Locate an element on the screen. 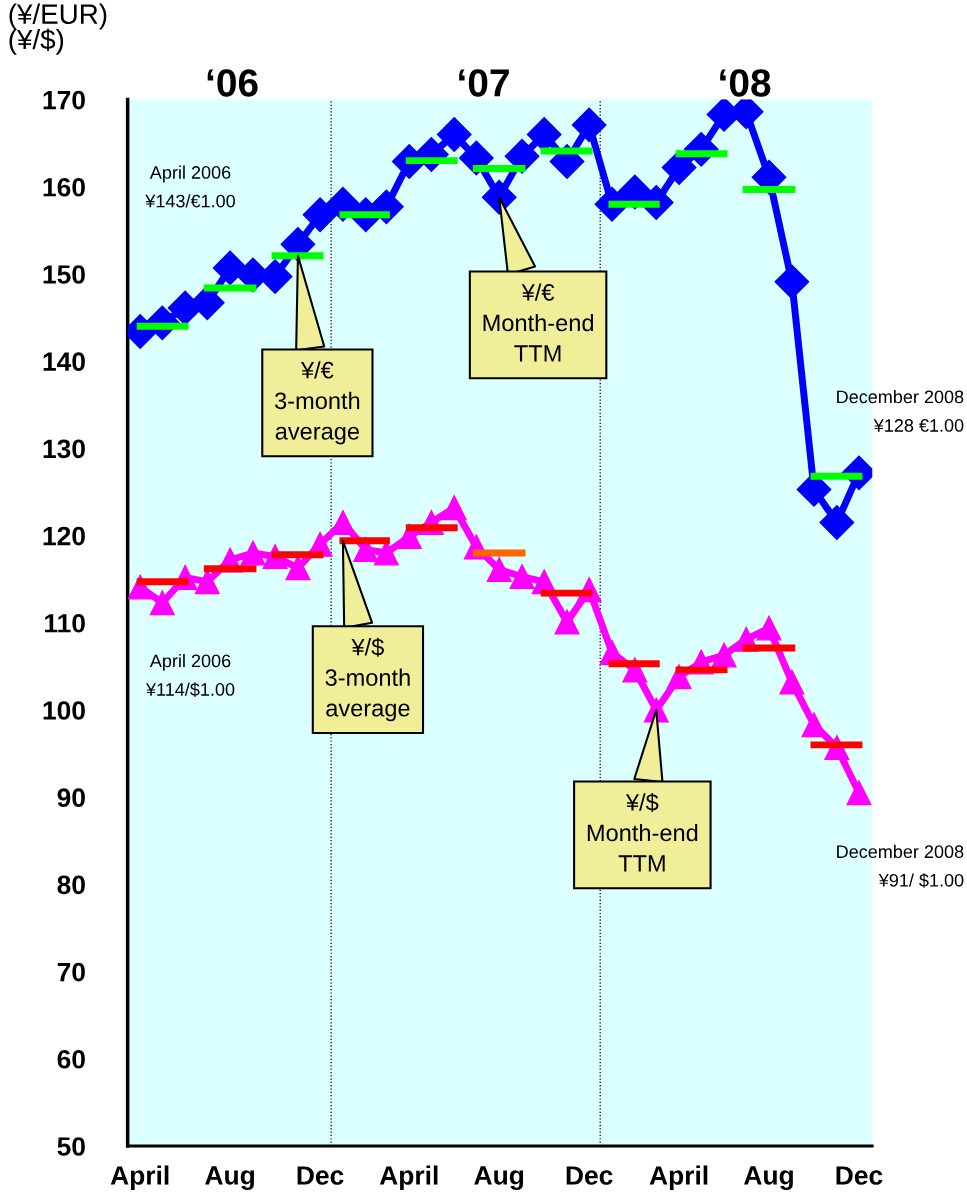 This screenshot has width=967, height=1200. annotation: ¥/€ Month-end TTM is located at coordinates (538, 322).